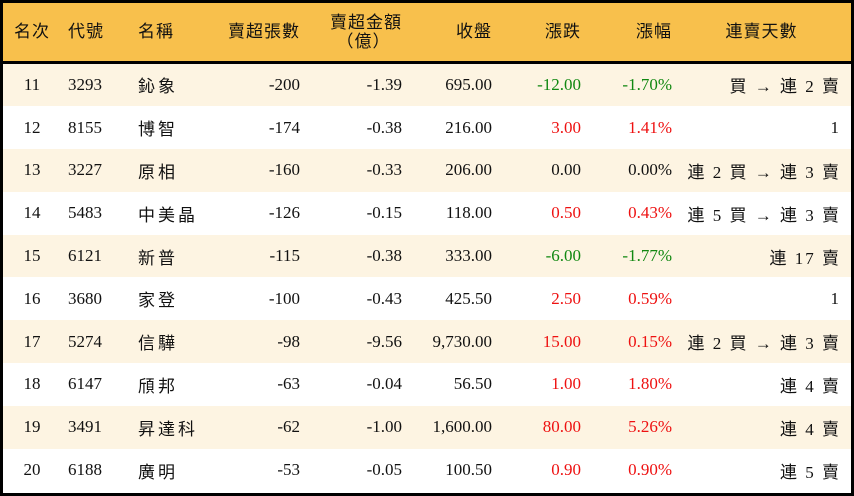 This screenshot has height=496, width=854. Describe the element at coordinates (468, 298) in the screenshot. I see `cell-close: 425.50` at that location.